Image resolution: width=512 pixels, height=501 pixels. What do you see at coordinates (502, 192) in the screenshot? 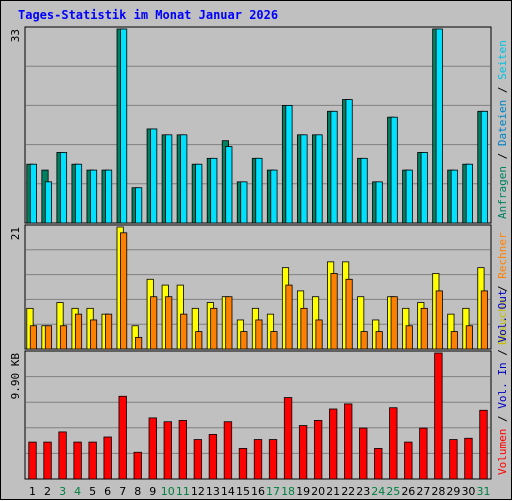
I see `legend-part-0: Anfragen` at bounding box center [502, 192].